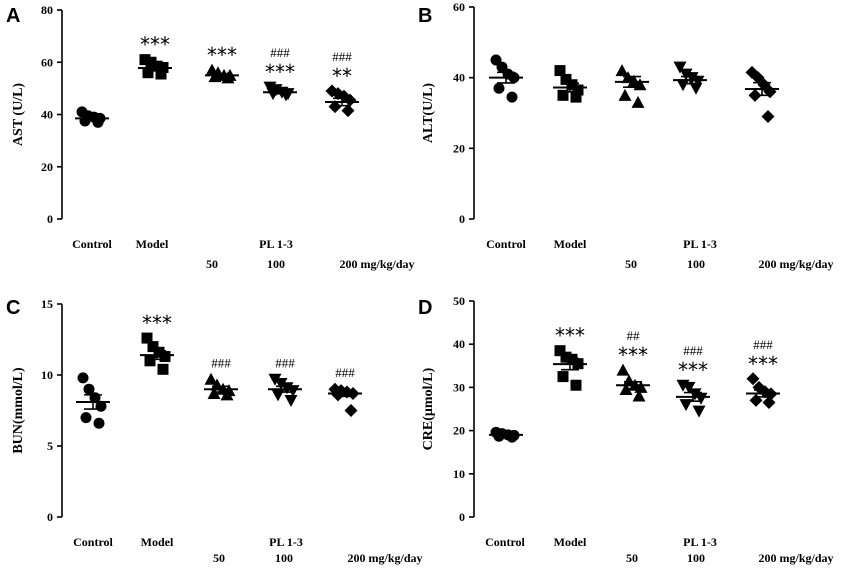  Describe the element at coordinates (47, 304) in the screenshot. I see `y-tick-label: 15` at that location.